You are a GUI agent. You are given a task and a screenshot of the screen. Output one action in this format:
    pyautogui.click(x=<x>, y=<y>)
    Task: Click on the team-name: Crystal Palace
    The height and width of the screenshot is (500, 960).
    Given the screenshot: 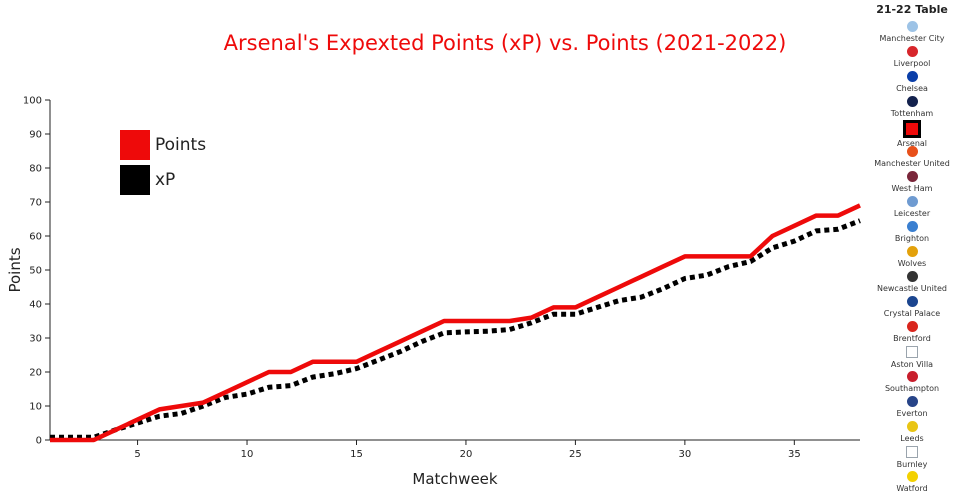 What is the action you would take?
    pyautogui.click(x=912, y=313)
    